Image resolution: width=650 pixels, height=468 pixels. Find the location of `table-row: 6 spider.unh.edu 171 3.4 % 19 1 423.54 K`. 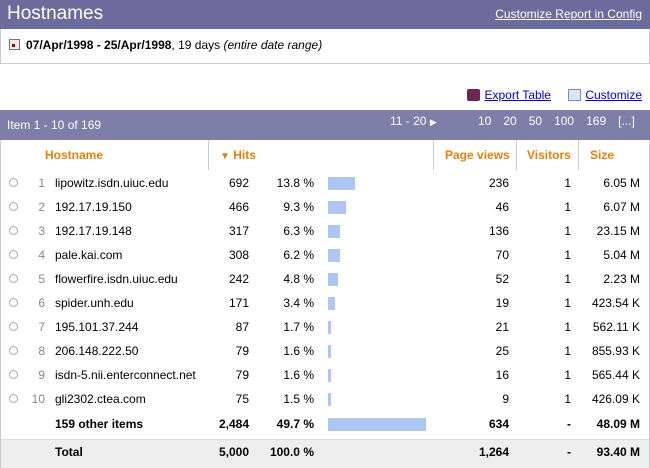

table-row: 6 spider.unh.edu 171 3.4 % 19 1 423.54 K is located at coordinates (325, 303).